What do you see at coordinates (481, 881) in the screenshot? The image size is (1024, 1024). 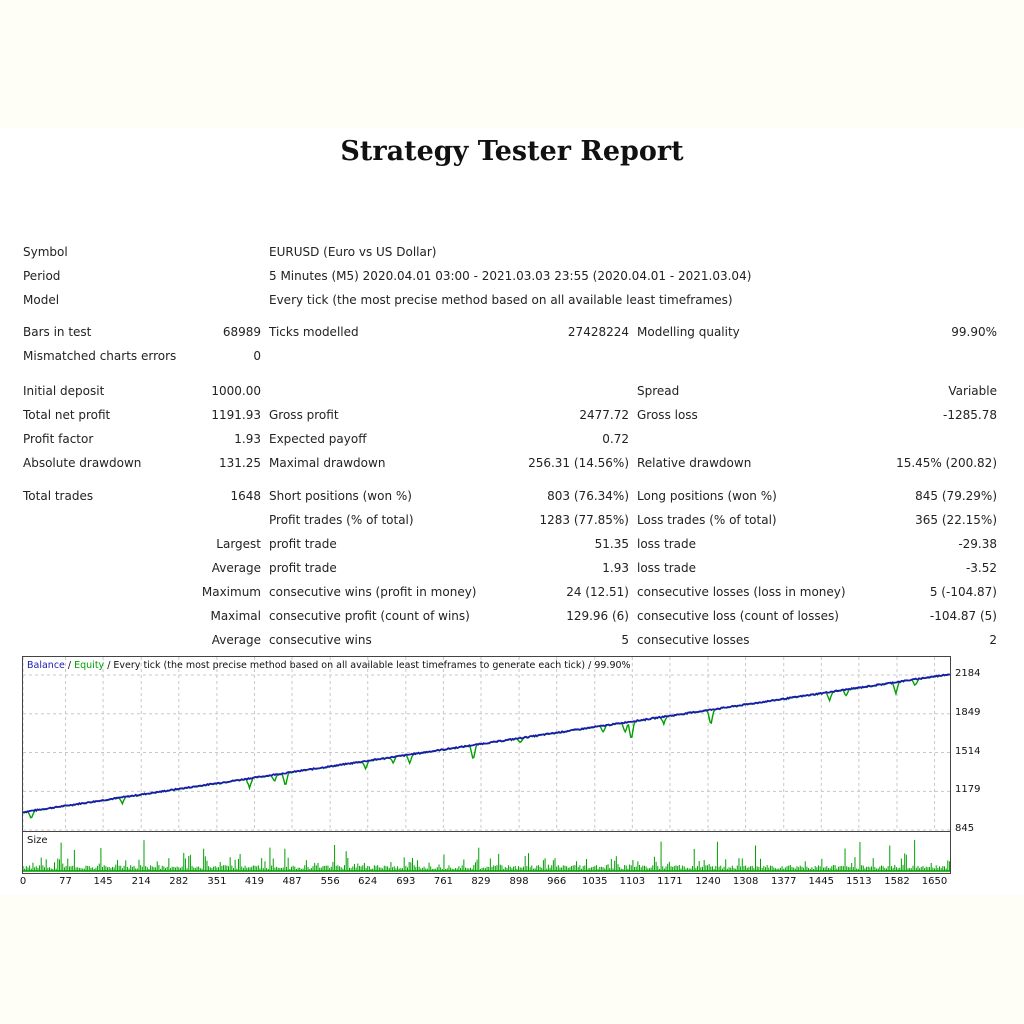 I see `x-tick-label: 829` at bounding box center [481, 881].